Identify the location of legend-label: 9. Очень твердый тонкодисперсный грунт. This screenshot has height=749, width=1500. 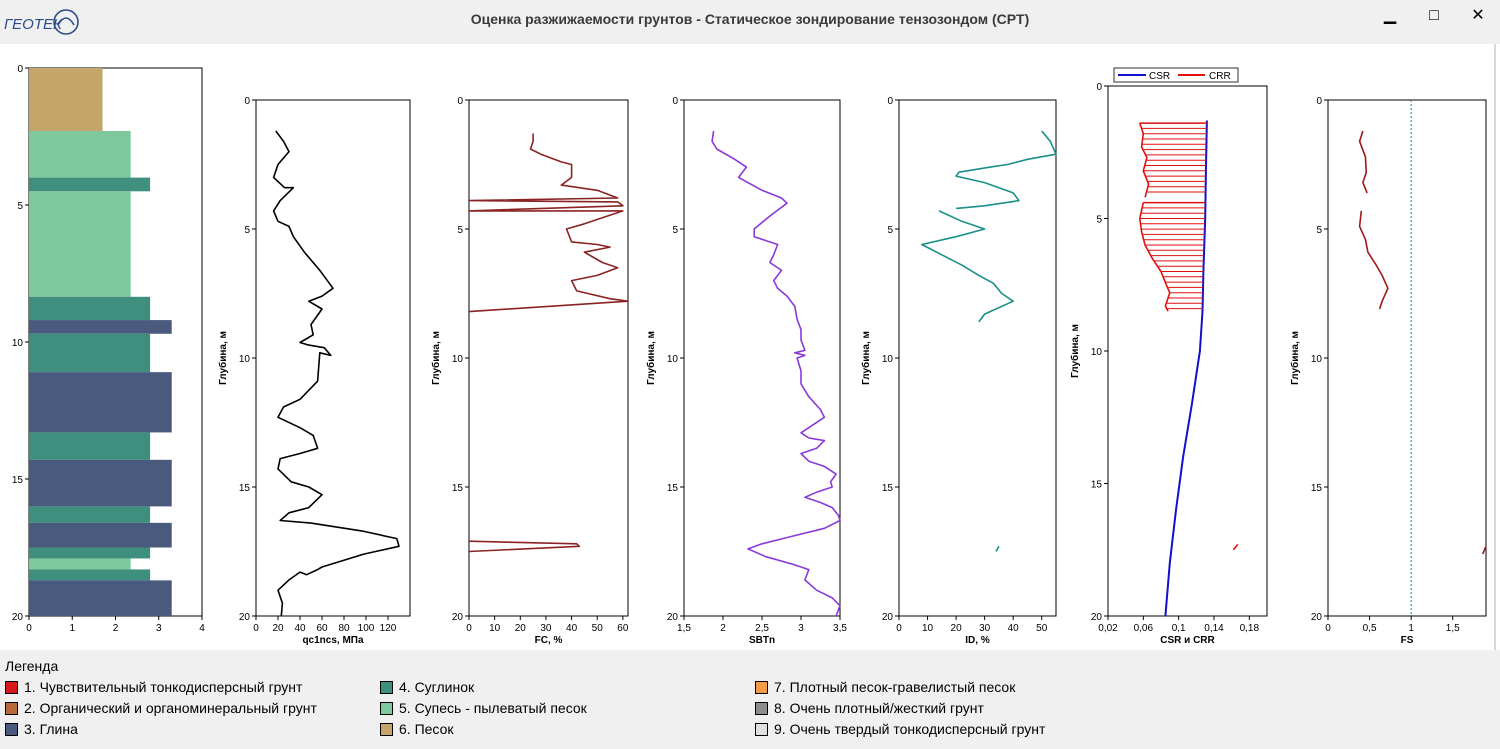
(910, 729).